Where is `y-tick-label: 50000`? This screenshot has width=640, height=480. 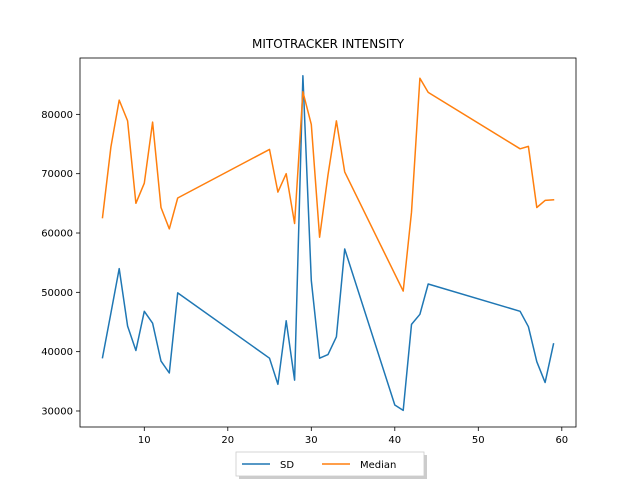
y-tick-label: 50000 is located at coordinates (57, 293).